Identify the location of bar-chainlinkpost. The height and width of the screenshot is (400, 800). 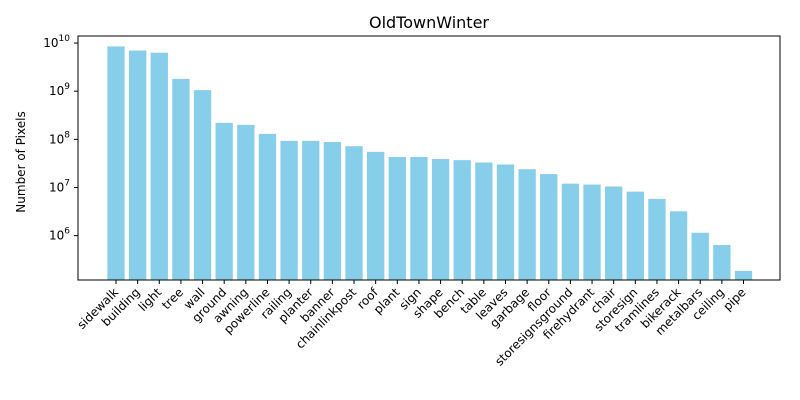
(354, 213).